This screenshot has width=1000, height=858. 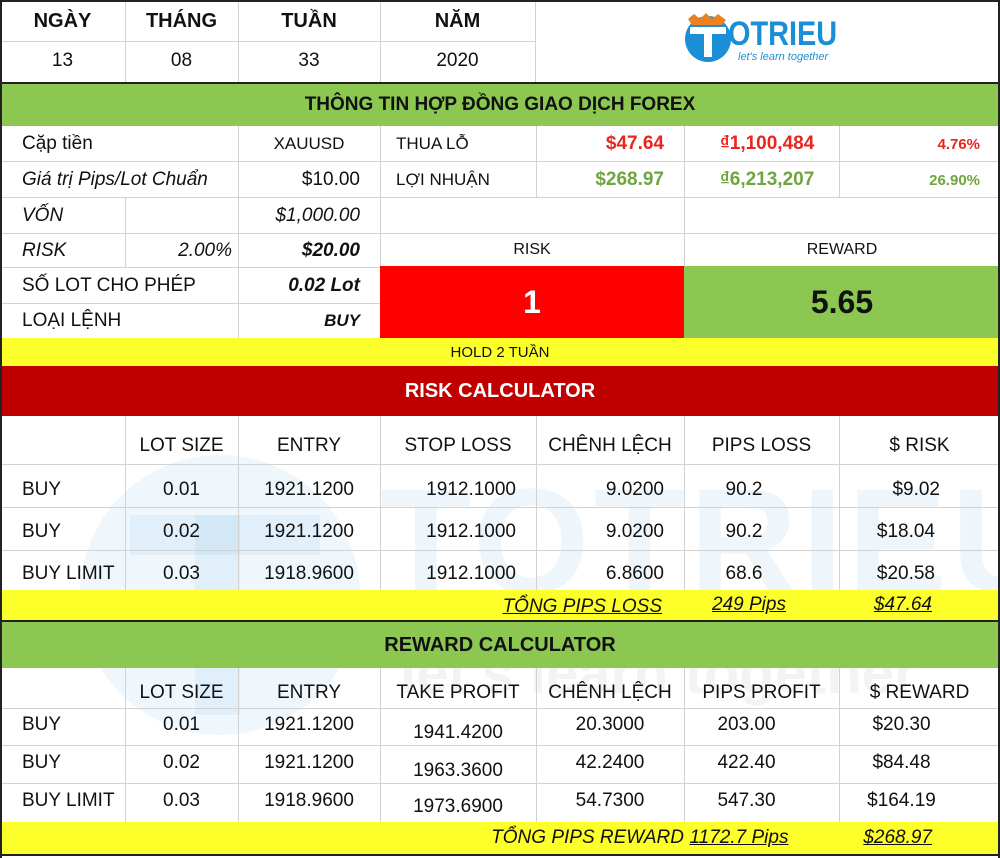 I want to click on reward-header-difference: CHÊNH LỆCH, so click(x=610, y=692).